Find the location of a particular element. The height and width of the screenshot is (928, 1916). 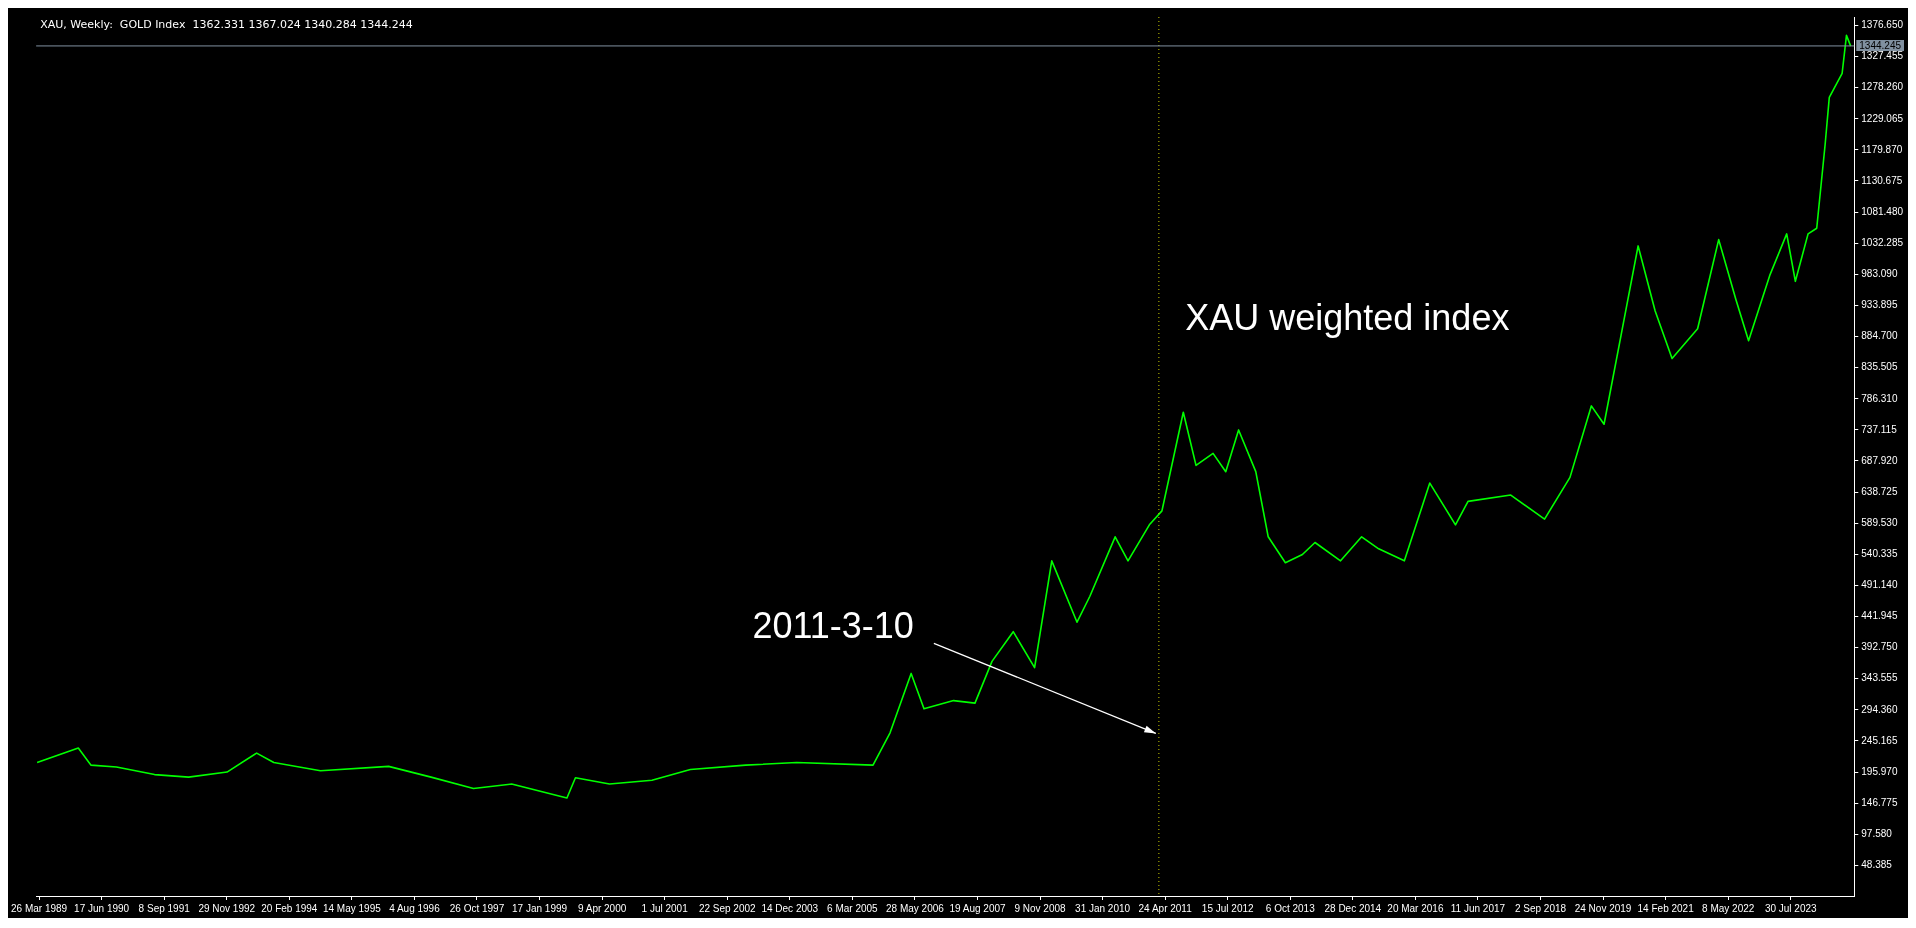

x-tick-label: 15 Jul 2012 is located at coordinates (1227, 908).